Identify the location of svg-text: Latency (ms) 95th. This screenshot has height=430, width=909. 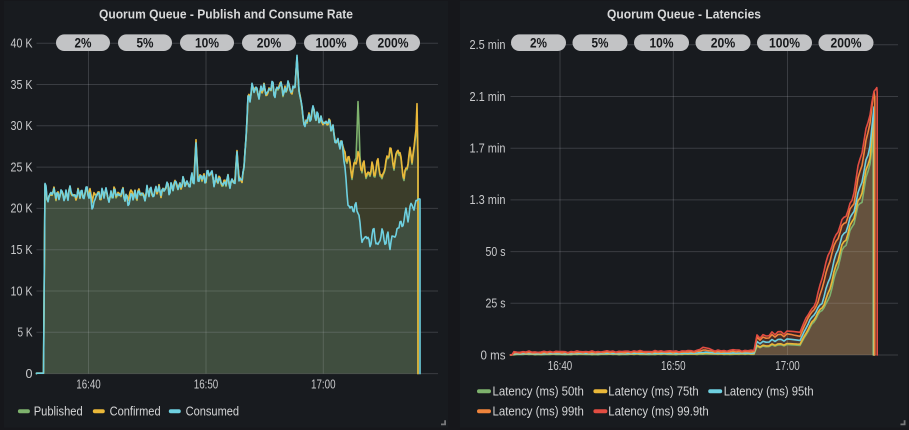
(769, 391).